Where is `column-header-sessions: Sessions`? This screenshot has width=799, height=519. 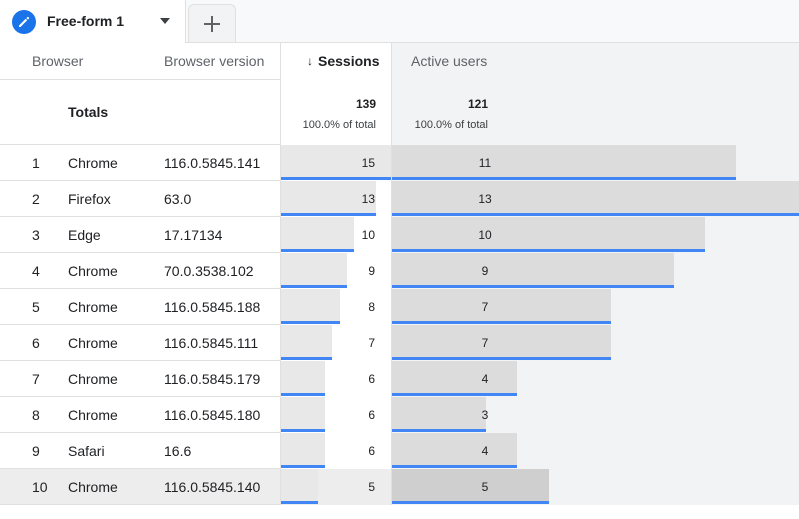 column-header-sessions: Sessions is located at coordinates (349, 61).